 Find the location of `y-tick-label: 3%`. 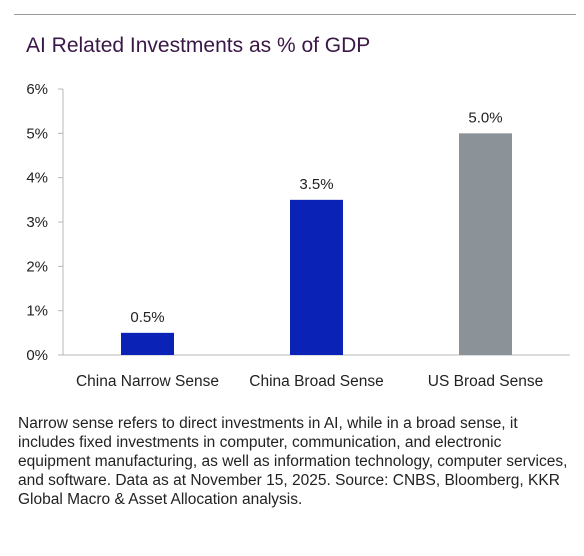

y-tick-label: 3% is located at coordinates (37, 222).